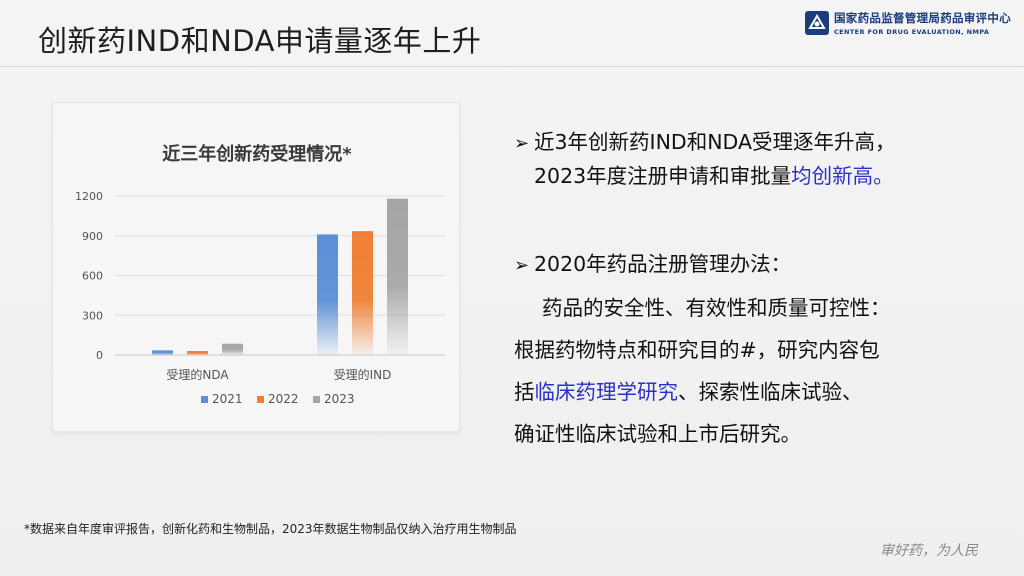  Describe the element at coordinates (260, 41) in the screenshot. I see `slide-title: 创新药IND和NDA申请量逐年上升` at that location.